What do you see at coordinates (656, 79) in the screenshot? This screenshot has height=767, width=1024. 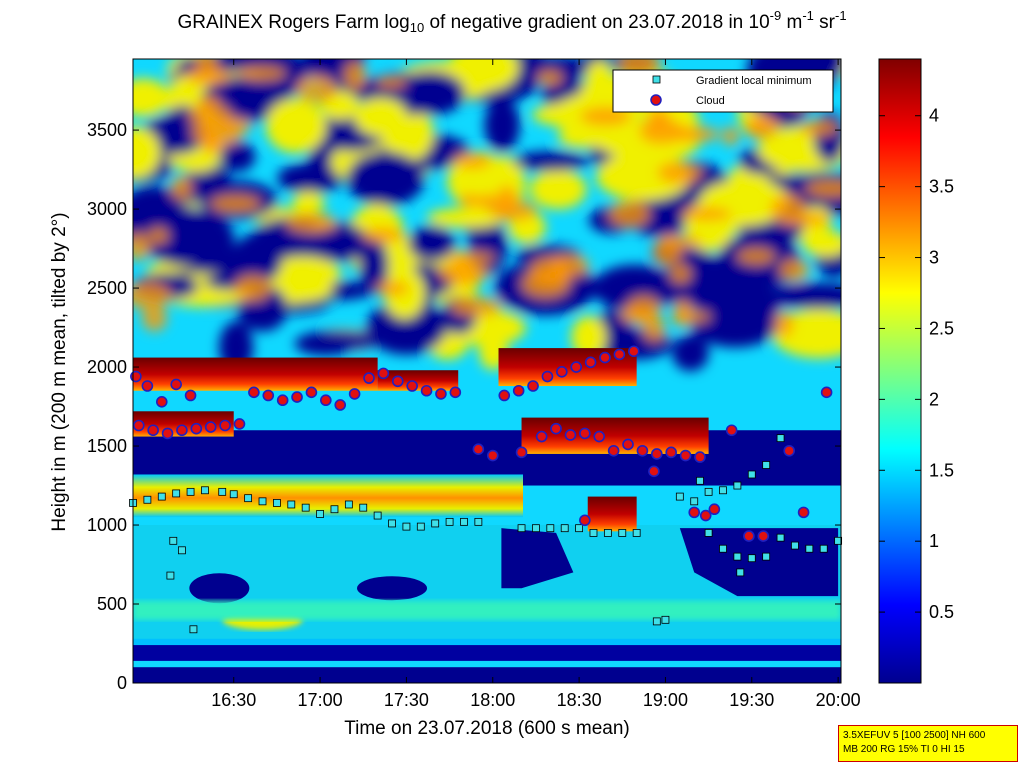 I see `legend-marker-square` at bounding box center [656, 79].